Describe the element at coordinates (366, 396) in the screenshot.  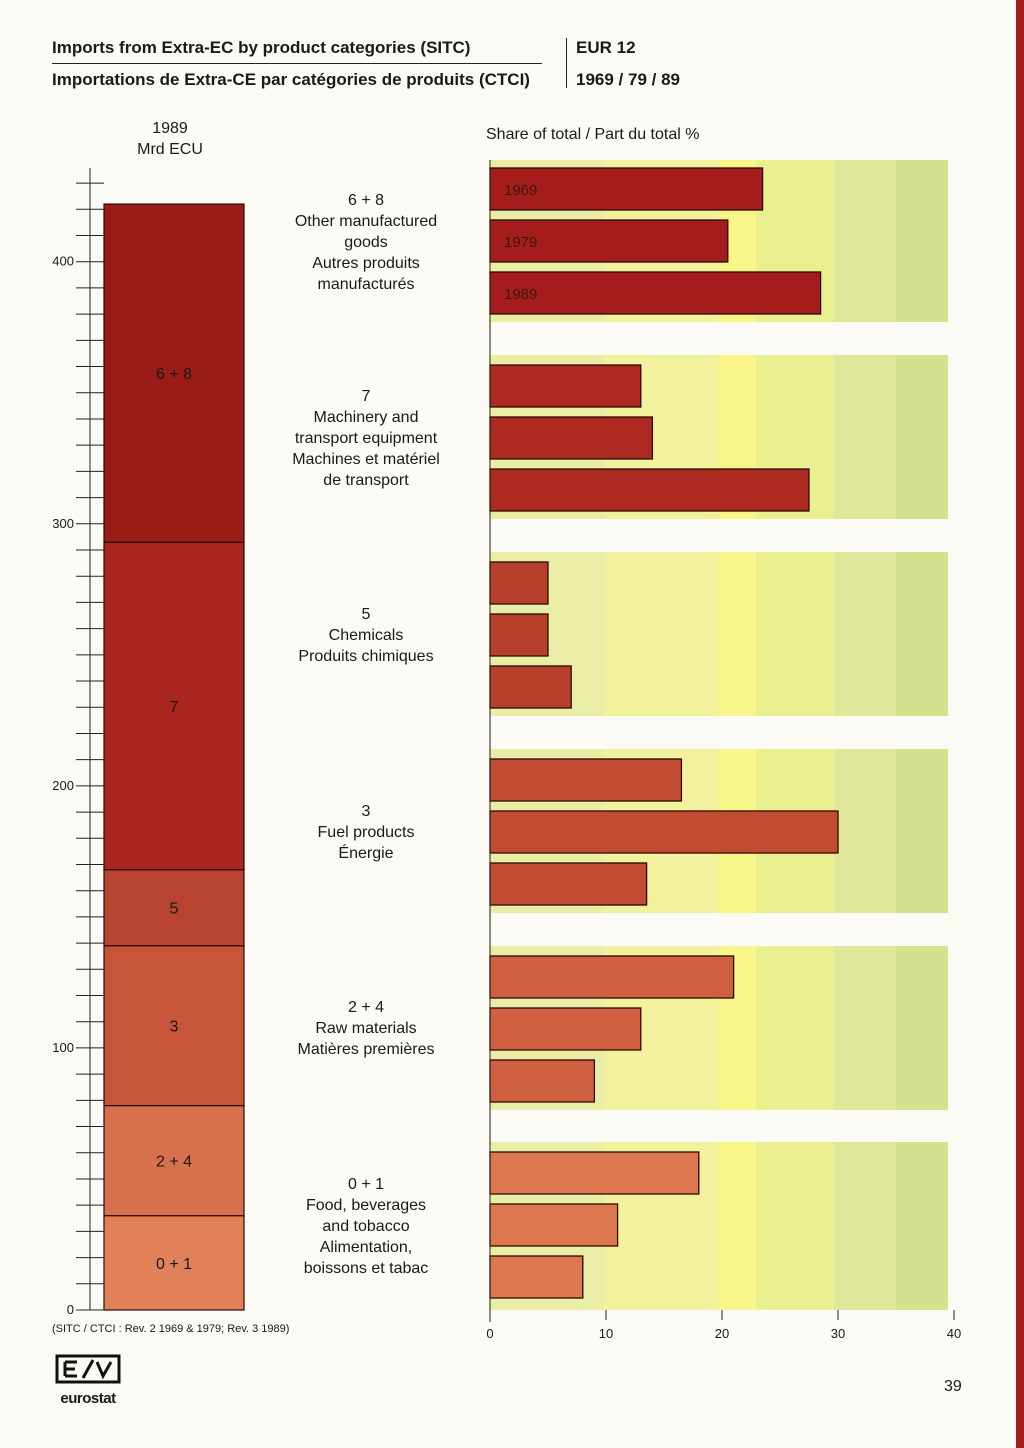
I see `category-label-line: 7` at that location.